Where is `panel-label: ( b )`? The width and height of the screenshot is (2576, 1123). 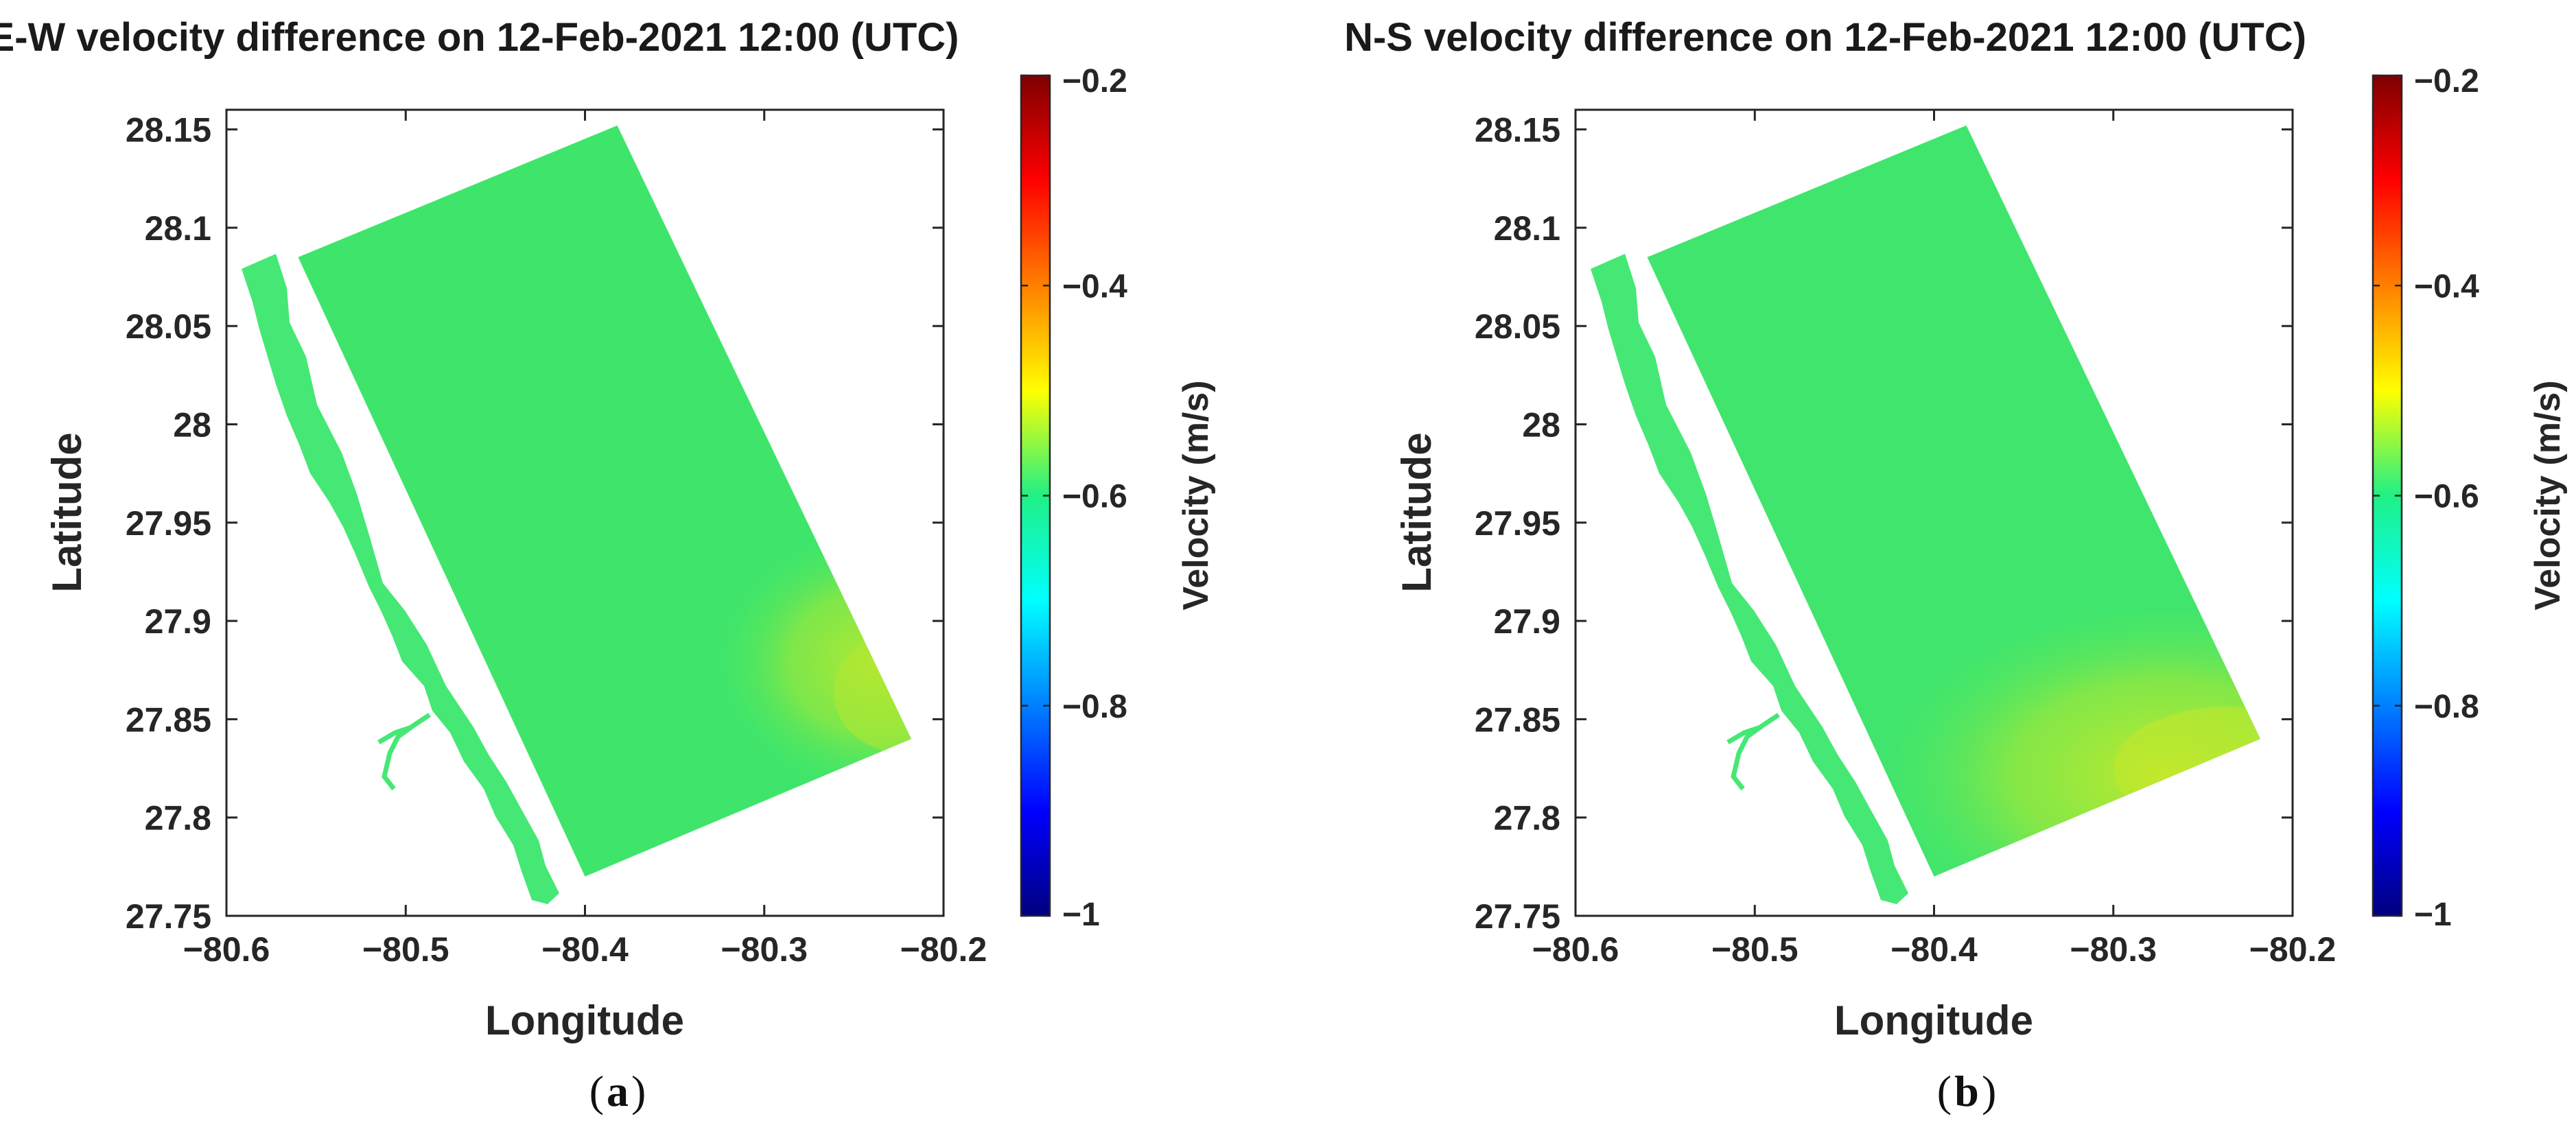
panel-label: ( b ) is located at coordinates (1967, 1091).